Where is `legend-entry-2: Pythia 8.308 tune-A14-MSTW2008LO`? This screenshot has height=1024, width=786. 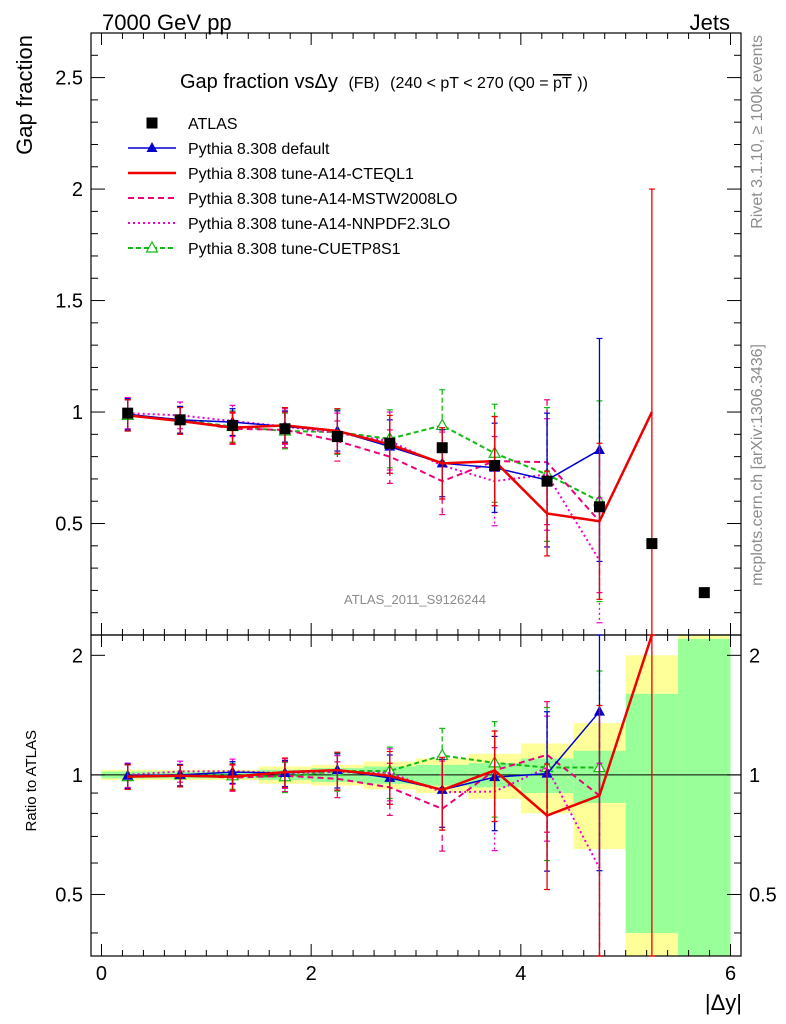 legend-entry-2: Pythia 8.308 tune-A14-MSTW2008LO is located at coordinates (292, 199).